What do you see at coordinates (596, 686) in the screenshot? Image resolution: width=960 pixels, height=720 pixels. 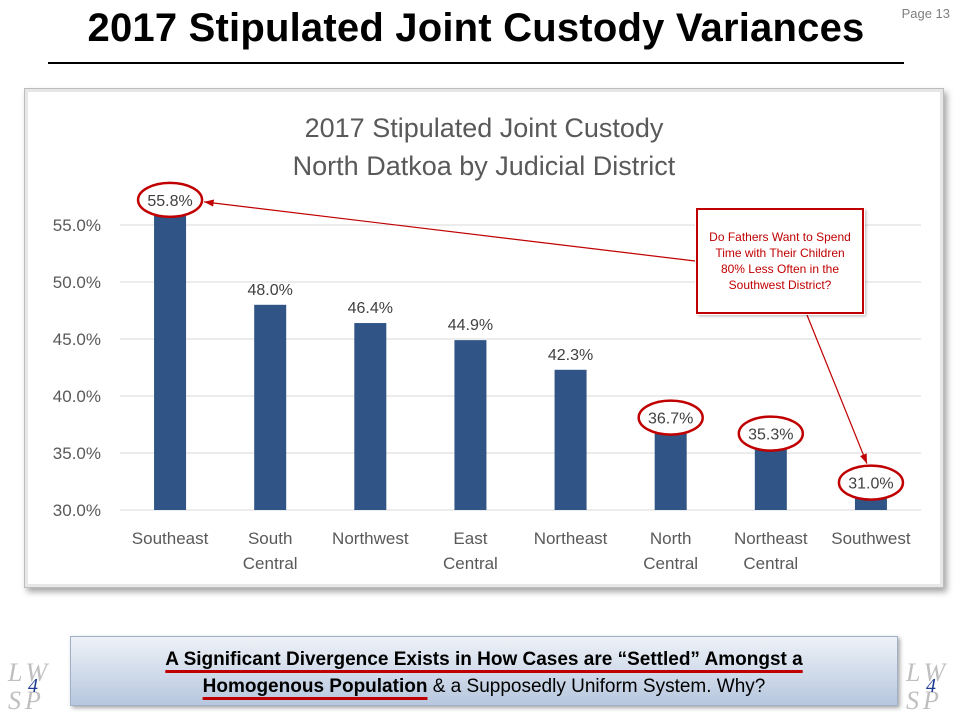 I see `banner-tail: & a Supposedly Uniform System. Why?` at bounding box center [596, 686].